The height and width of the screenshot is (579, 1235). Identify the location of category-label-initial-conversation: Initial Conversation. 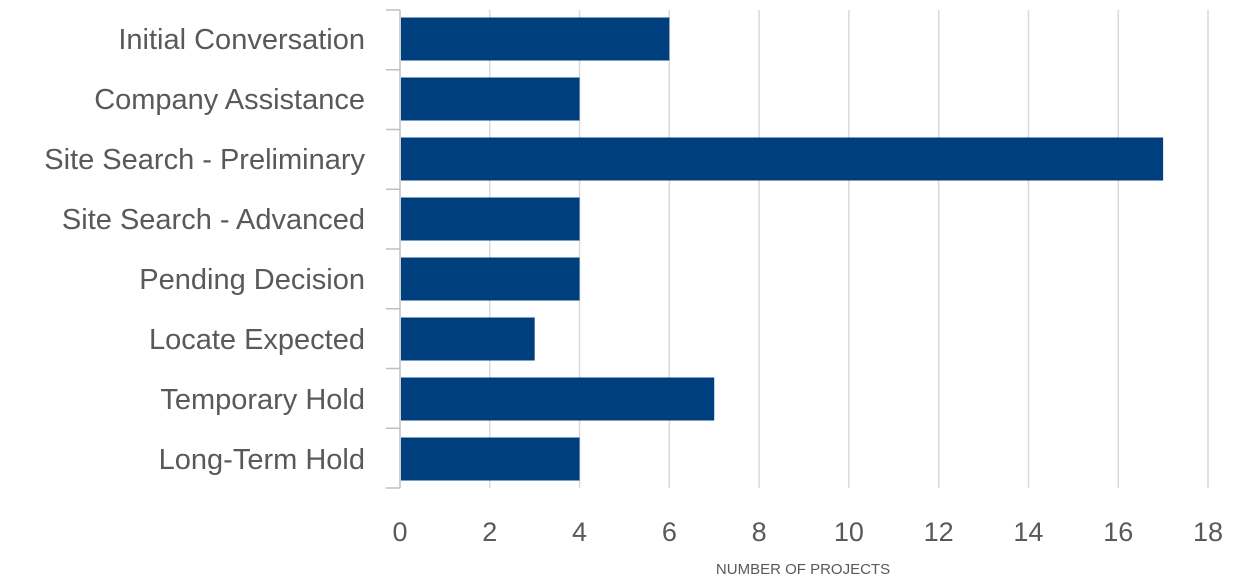
(241, 40).